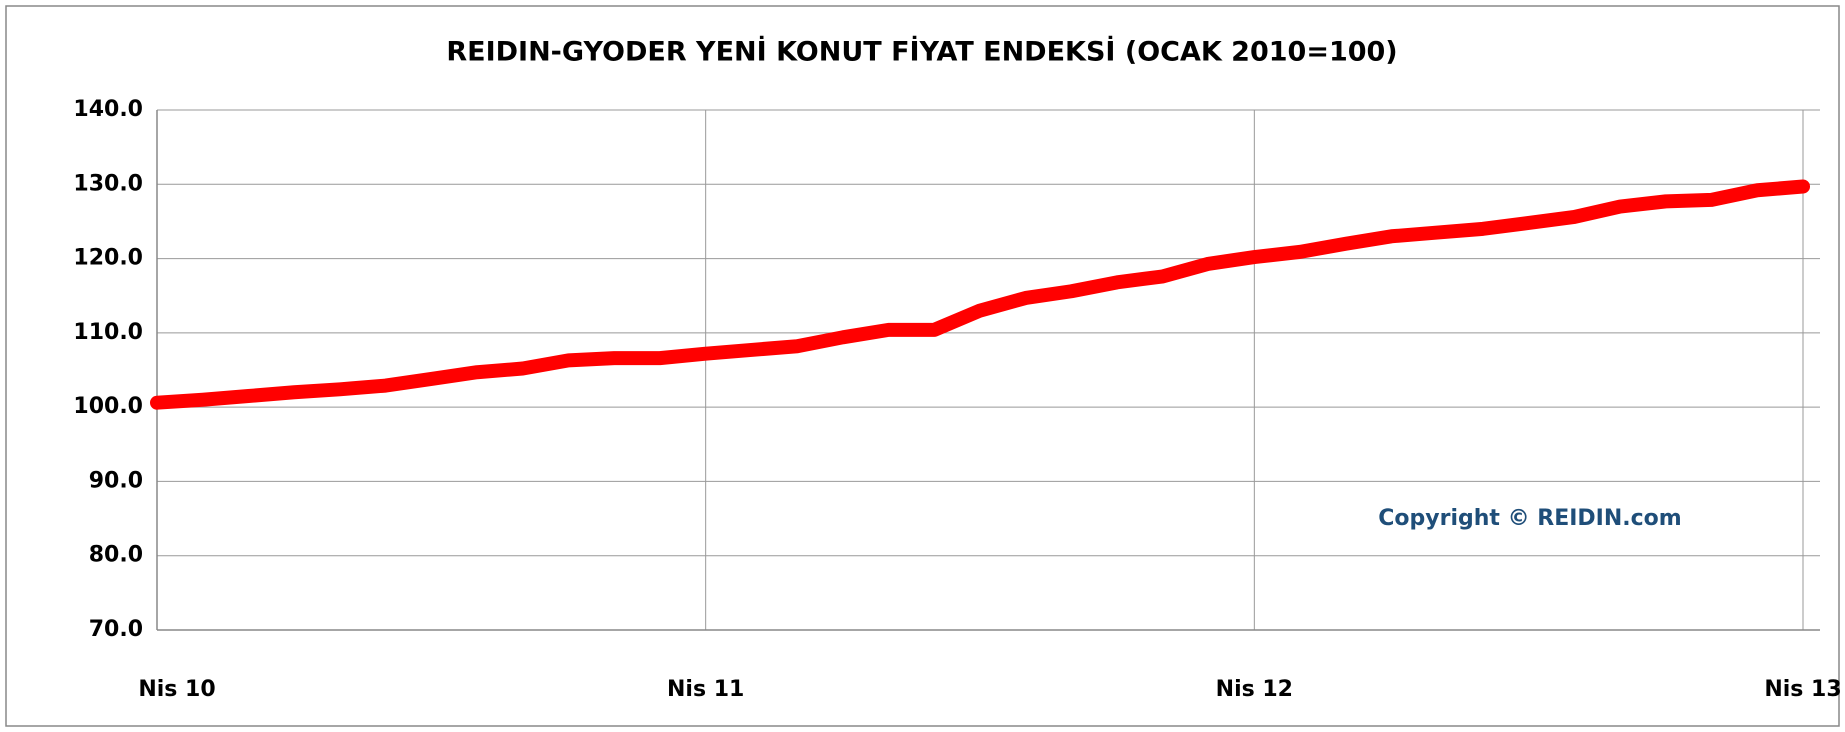 Image resolution: width=1845 pixels, height=732 pixels. I want to click on y-tick-label: 130.0, so click(108, 183).